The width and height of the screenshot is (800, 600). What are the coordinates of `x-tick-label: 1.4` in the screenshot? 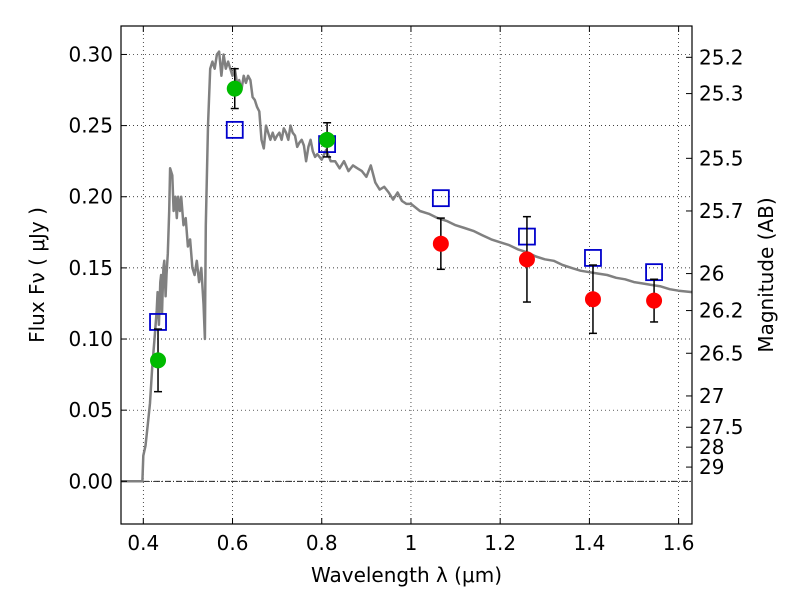 It's located at (589, 543).